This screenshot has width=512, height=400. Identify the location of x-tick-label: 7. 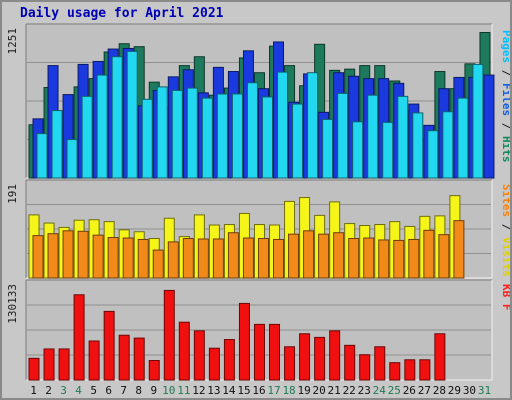
(123, 390).